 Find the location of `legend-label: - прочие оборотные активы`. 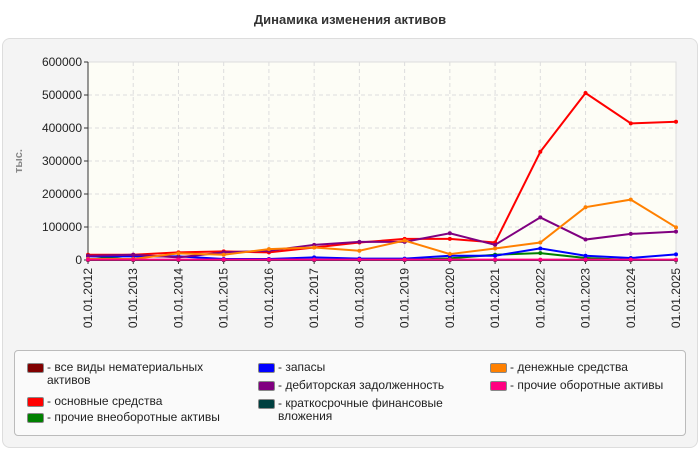

legend-label: - прочие оборотные активы is located at coordinates (587, 385).